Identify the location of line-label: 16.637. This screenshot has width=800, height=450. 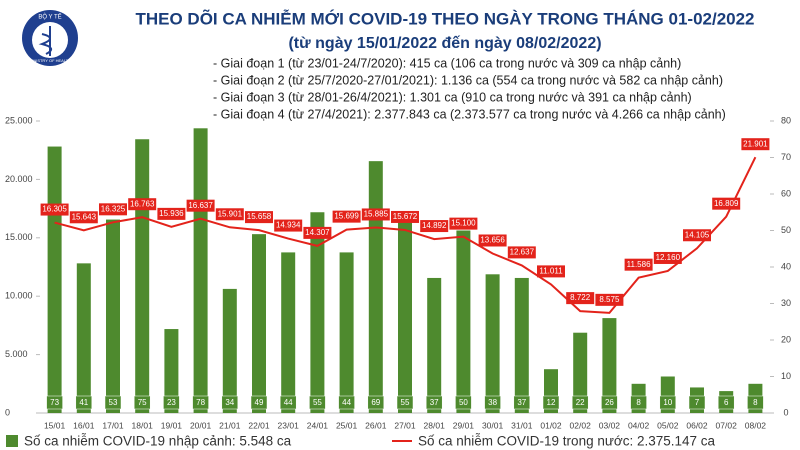
(200, 205).